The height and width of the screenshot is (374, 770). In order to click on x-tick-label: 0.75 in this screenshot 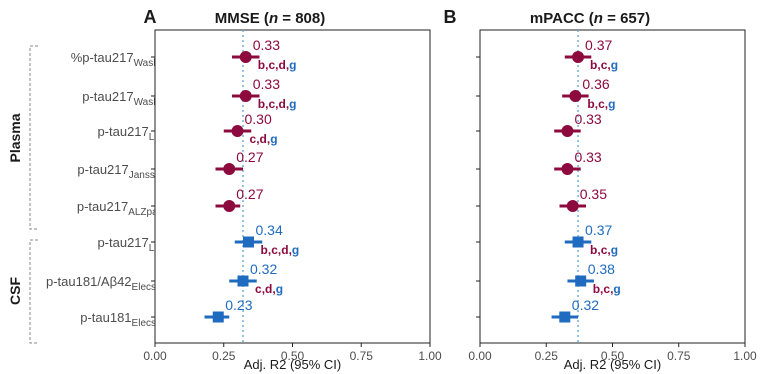, I will do `click(362, 356)`.